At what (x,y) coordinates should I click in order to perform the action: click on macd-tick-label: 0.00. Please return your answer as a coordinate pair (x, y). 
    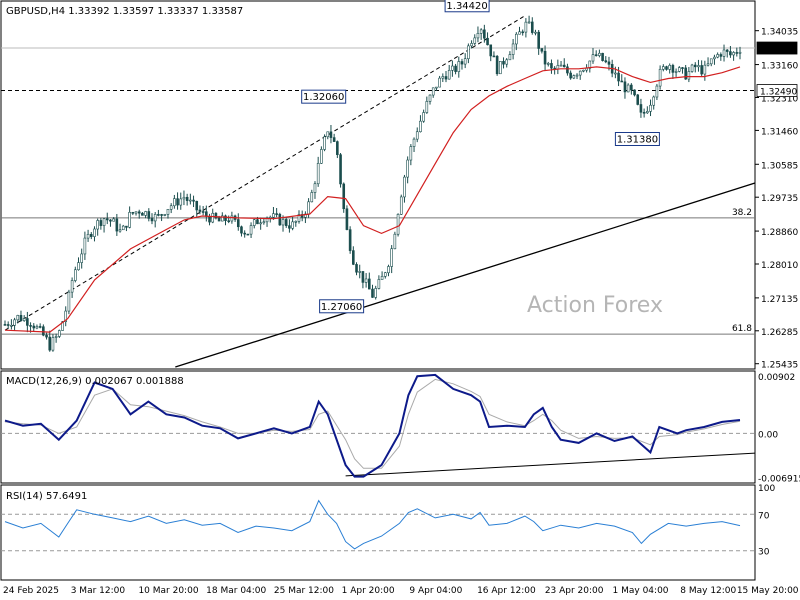
    Looking at the image, I should click on (768, 435).